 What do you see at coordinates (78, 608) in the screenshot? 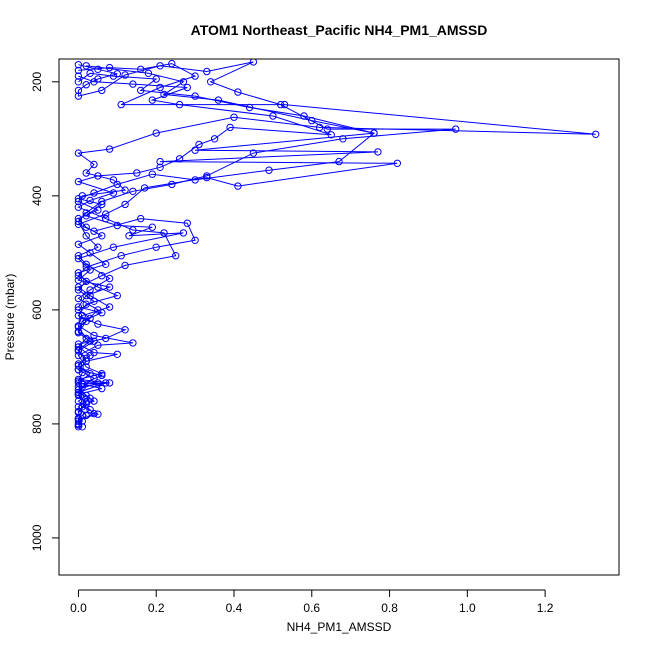
I see `x-tick-label: 0.0` at bounding box center [78, 608].